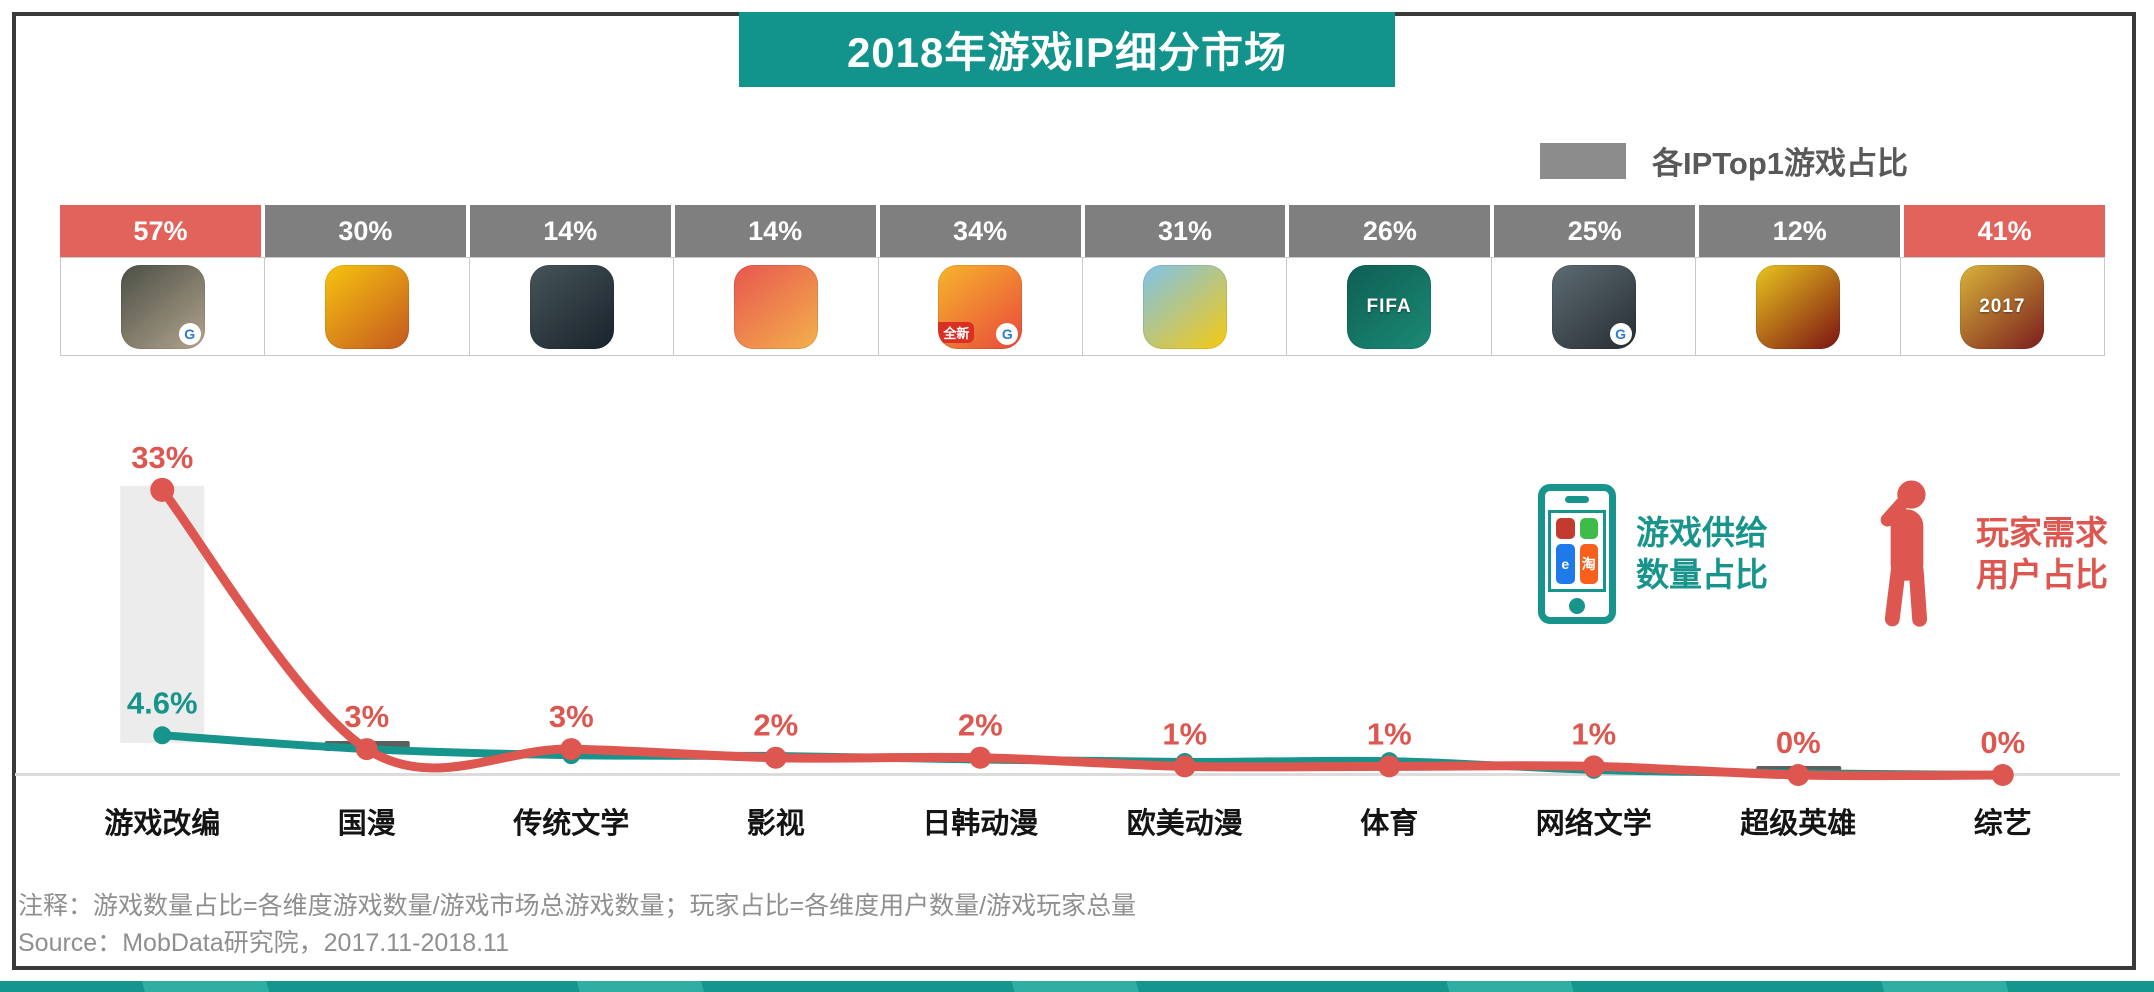 The image size is (2154, 992). Describe the element at coordinates (2042, 532) in the screenshot. I see `demand-legend-line1: 玩家需求` at that location.